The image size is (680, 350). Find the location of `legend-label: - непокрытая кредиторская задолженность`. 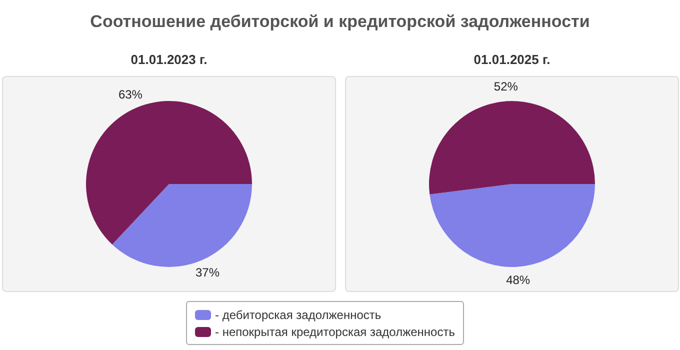

legend-label: - непокрытая кредиторская задолженность is located at coordinates (335, 331).